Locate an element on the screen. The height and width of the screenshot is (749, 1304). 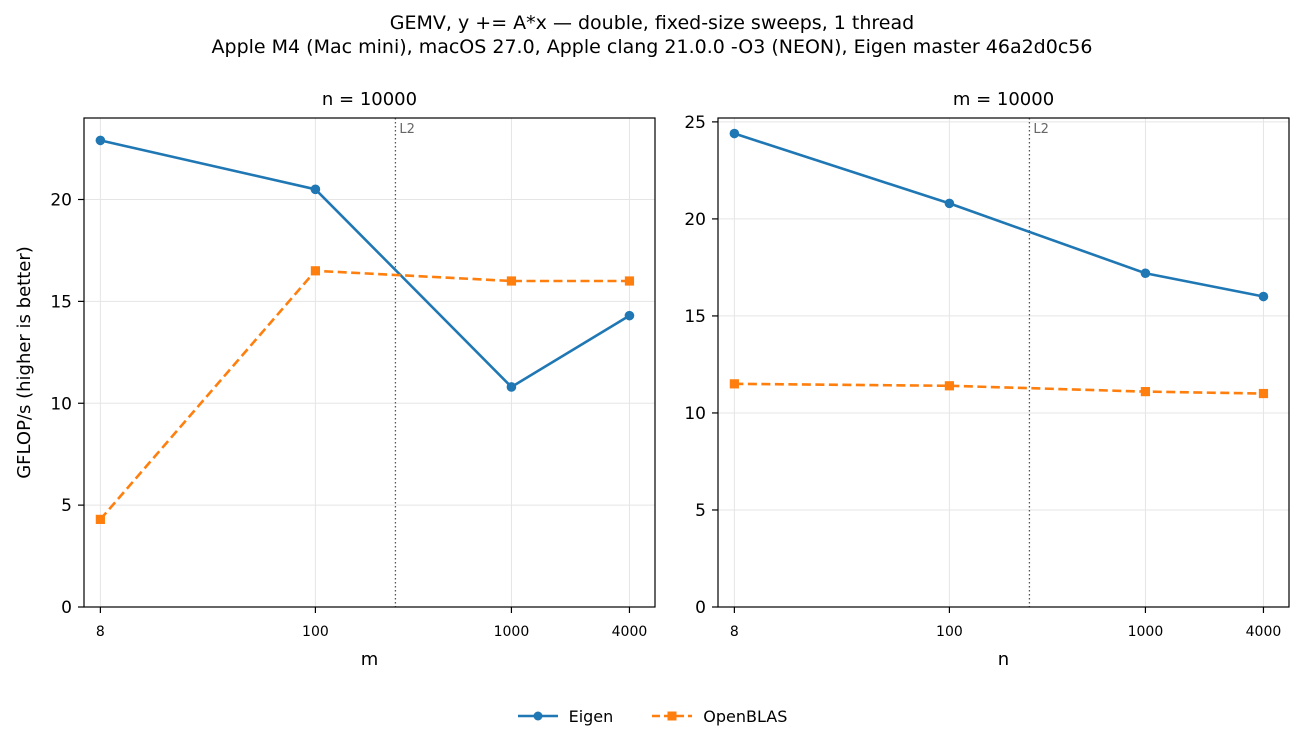
x-axis-label: n is located at coordinates (1003, 659).